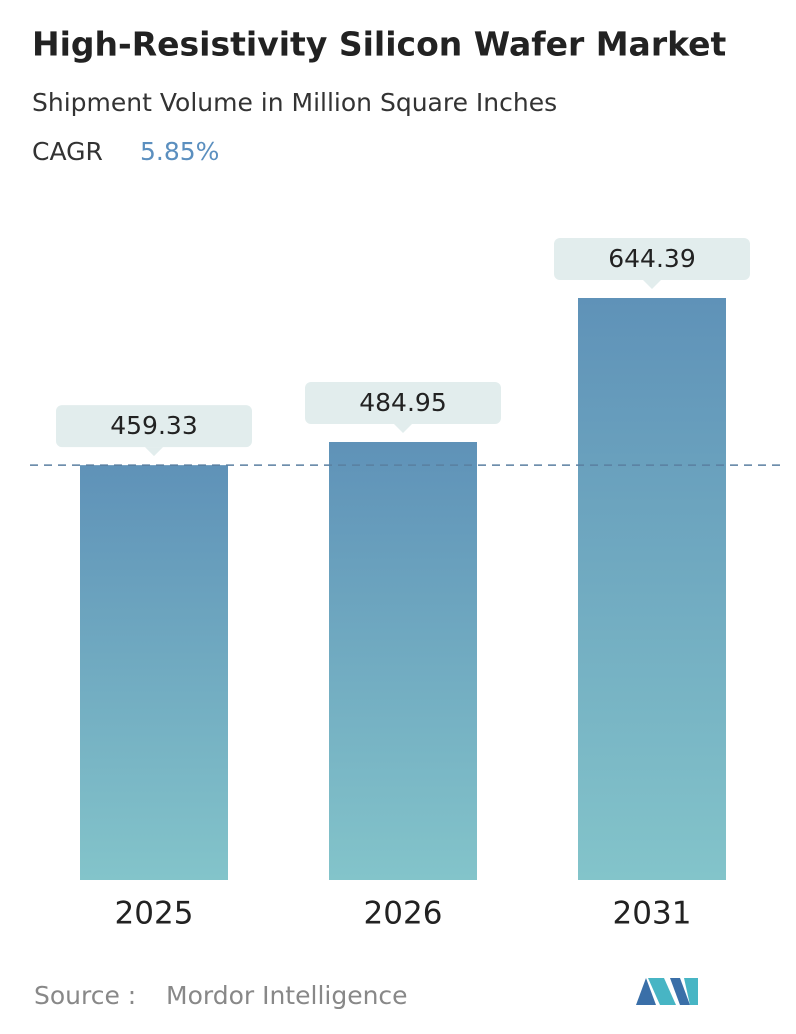 This screenshot has width=796, height=1034. What do you see at coordinates (294, 102) in the screenshot?
I see `chart-subtitle: Shipment Volume in Million Square Inches` at bounding box center [294, 102].